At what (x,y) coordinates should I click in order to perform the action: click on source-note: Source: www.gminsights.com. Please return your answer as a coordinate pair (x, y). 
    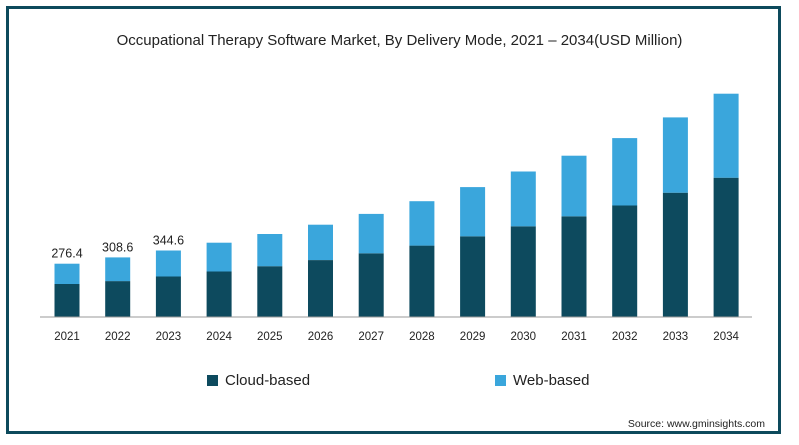
    Looking at the image, I should click on (696, 424).